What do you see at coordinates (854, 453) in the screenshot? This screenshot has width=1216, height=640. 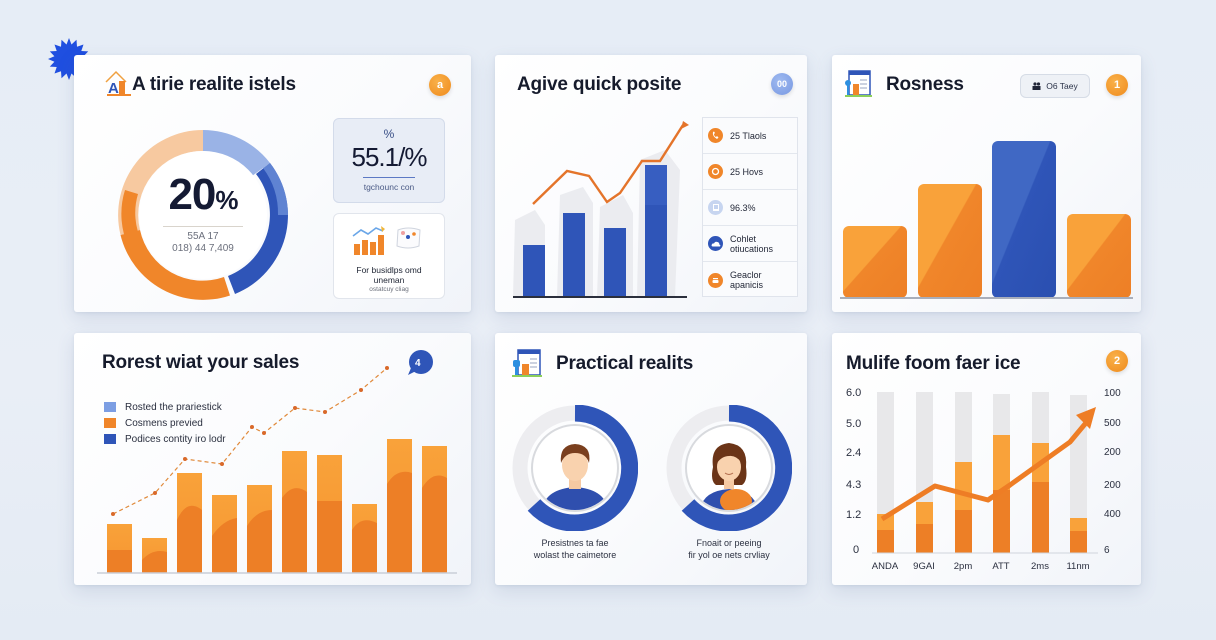 I see `y-tick-left: 2.4` at bounding box center [854, 453].